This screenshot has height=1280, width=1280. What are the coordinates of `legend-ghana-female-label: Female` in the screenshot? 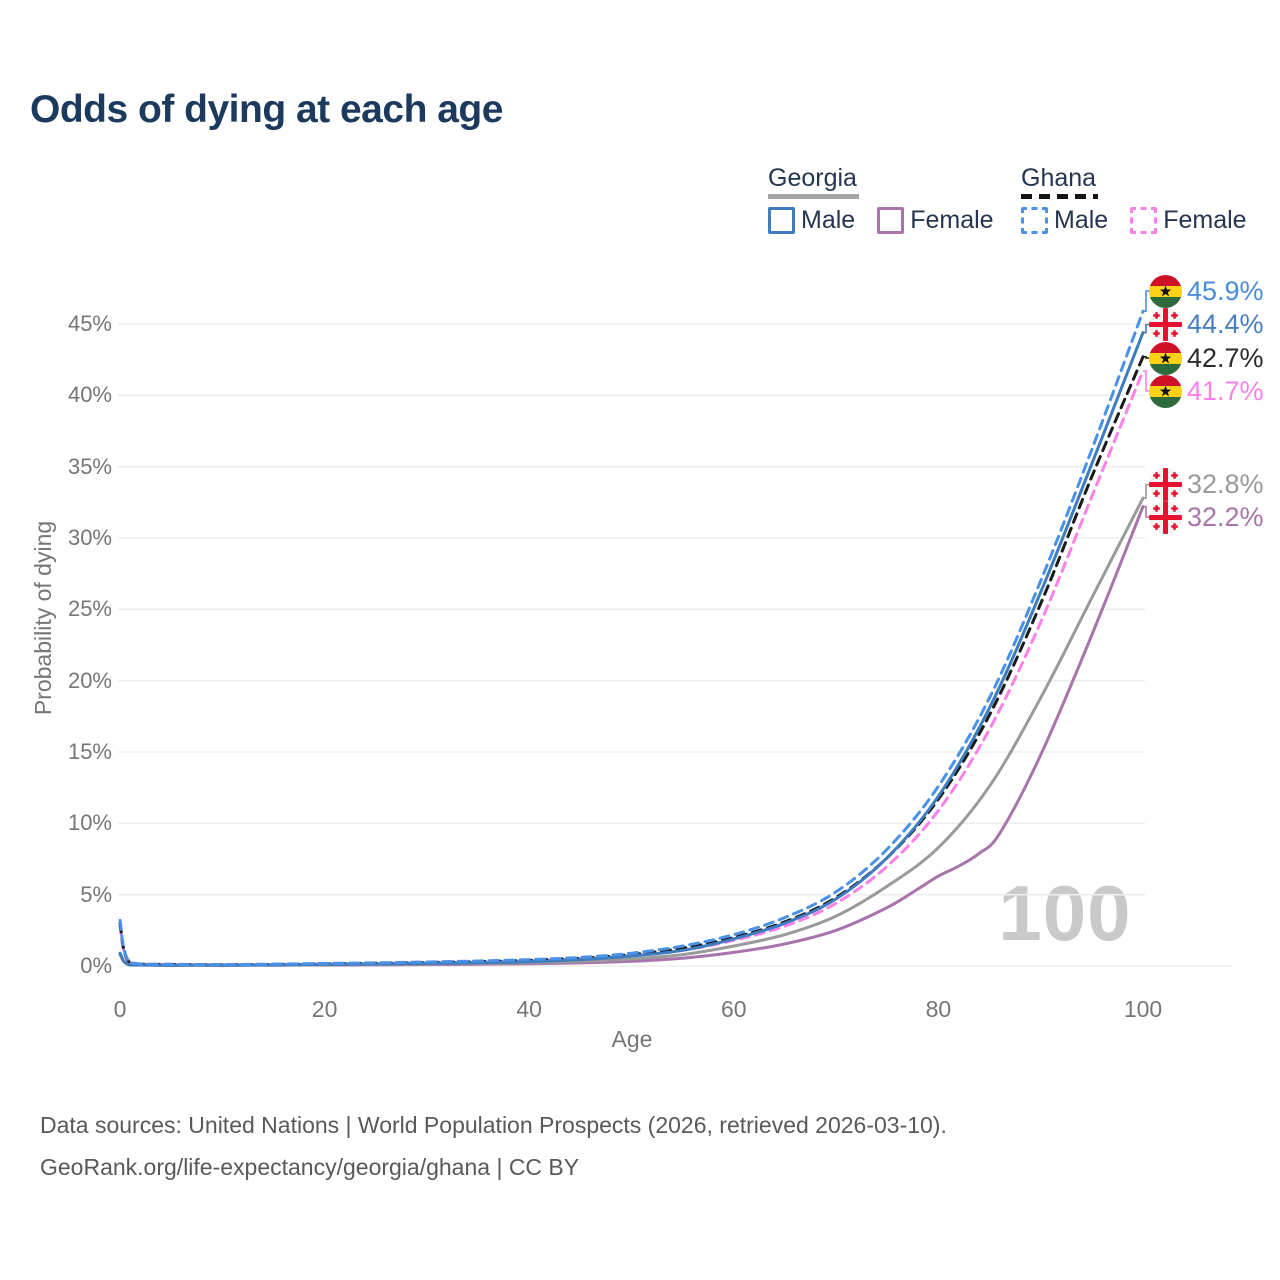 It's located at (1205, 220).